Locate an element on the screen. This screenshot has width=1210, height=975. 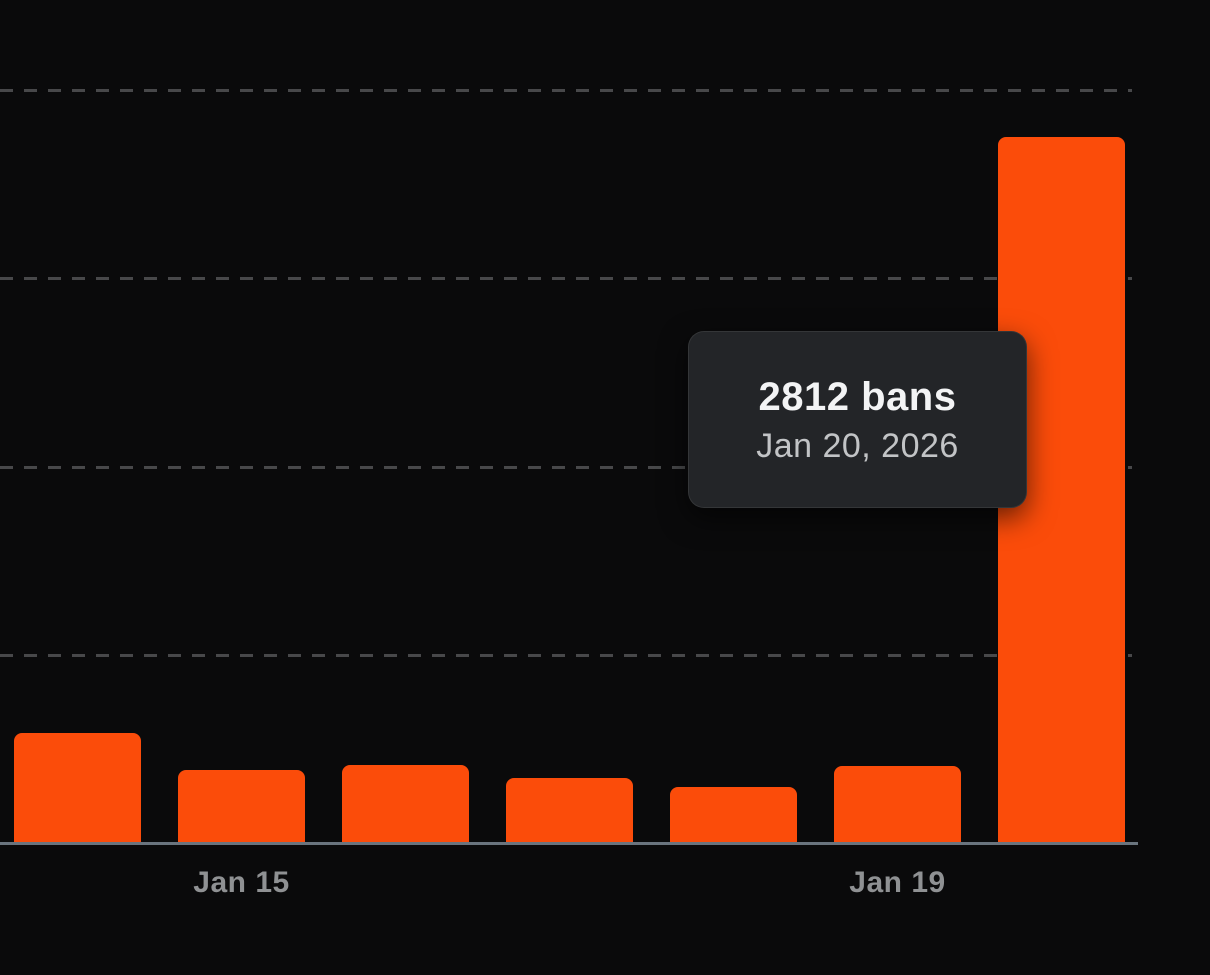
x-axis-line is located at coordinates (569, 843).